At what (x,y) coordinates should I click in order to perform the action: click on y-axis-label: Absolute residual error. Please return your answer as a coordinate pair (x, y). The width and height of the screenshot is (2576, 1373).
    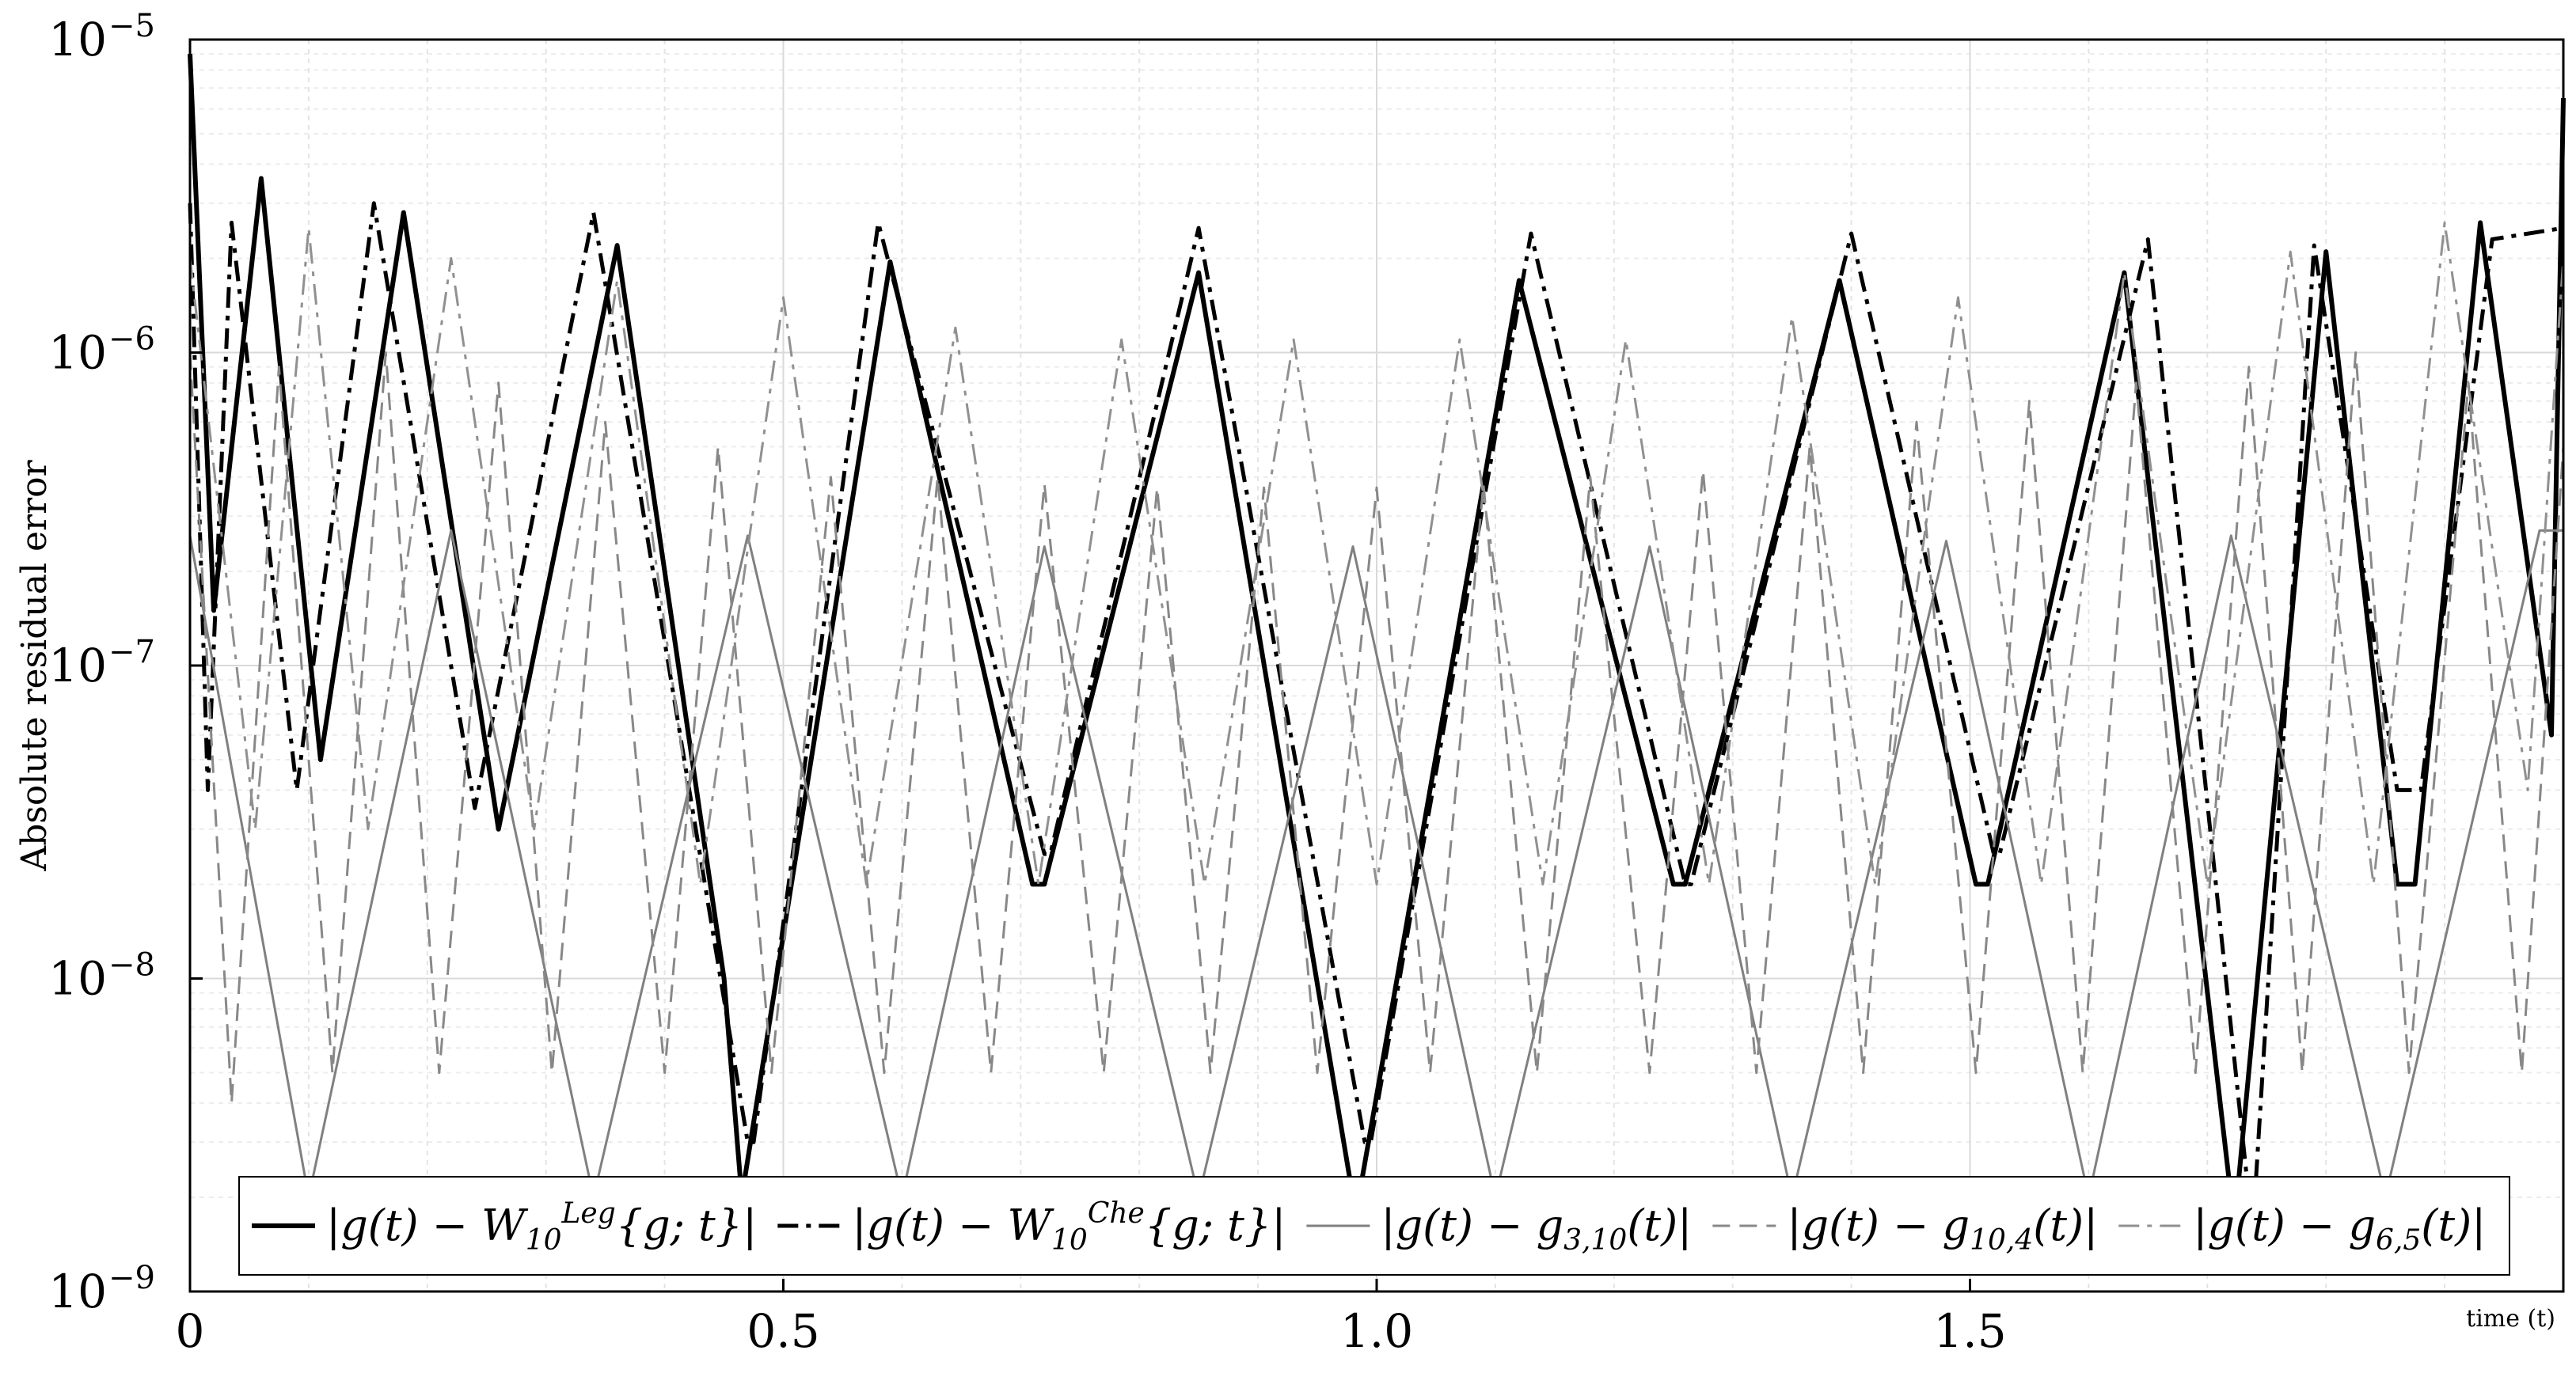
    Looking at the image, I should click on (35, 665).